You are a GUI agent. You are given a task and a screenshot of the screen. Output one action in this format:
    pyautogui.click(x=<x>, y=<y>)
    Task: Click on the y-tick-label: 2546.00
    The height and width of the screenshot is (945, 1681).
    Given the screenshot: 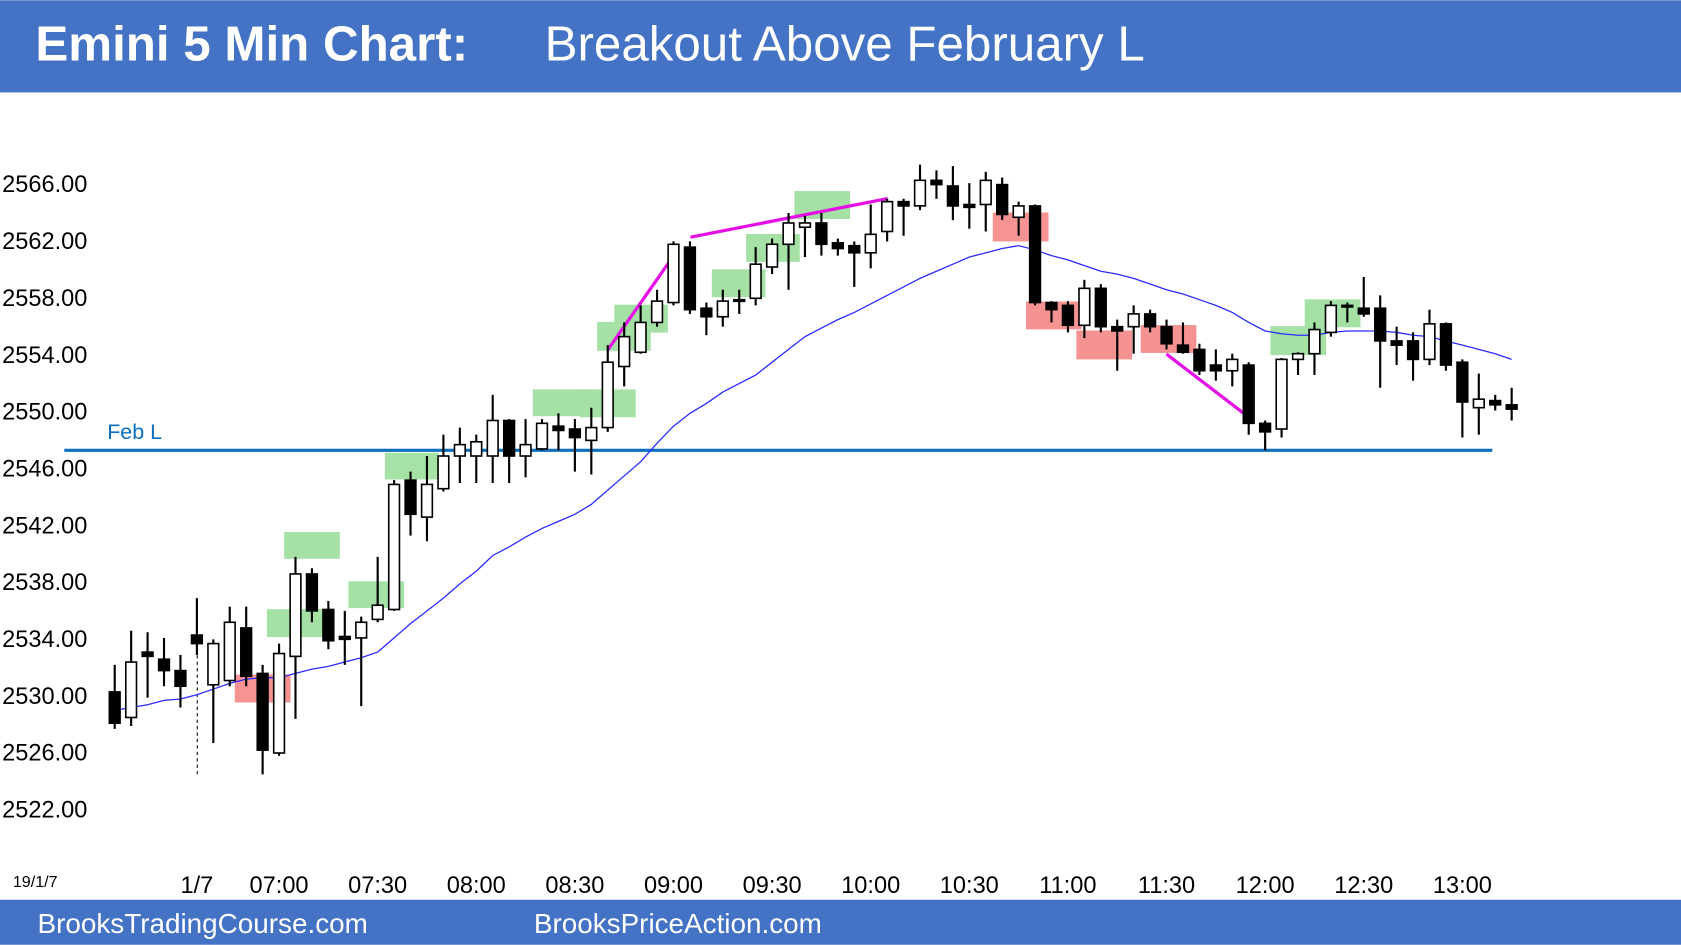 What is the action you would take?
    pyautogui.click(x=44, y=468)
    